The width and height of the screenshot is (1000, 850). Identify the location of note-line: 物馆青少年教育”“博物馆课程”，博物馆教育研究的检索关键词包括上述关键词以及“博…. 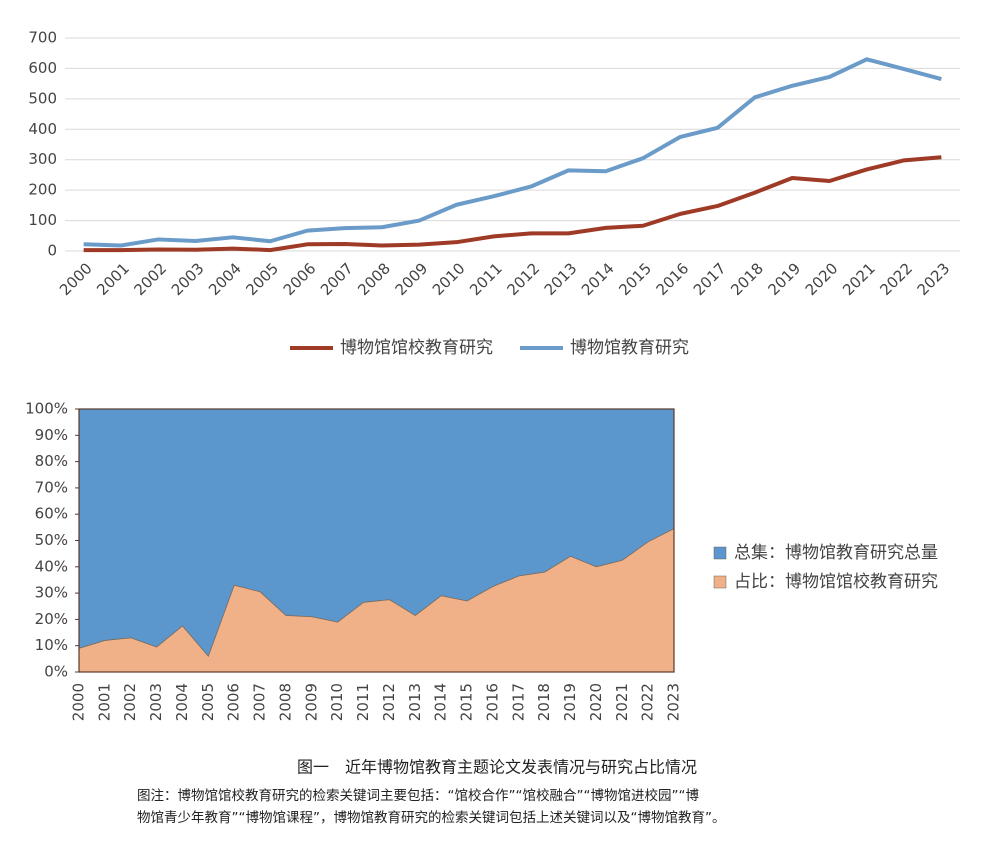
(431, 817).